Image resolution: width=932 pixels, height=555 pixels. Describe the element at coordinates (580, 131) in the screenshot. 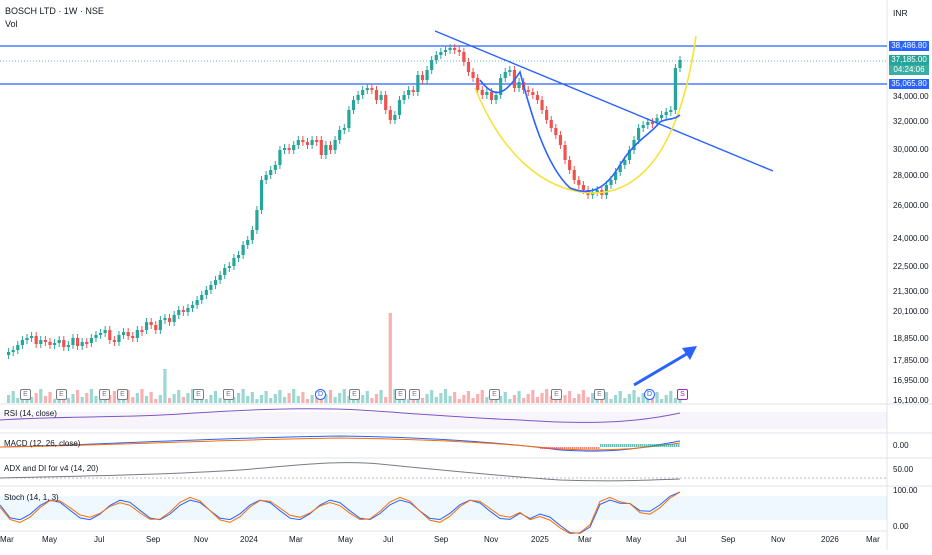

I see `moving-average-line` at that location.